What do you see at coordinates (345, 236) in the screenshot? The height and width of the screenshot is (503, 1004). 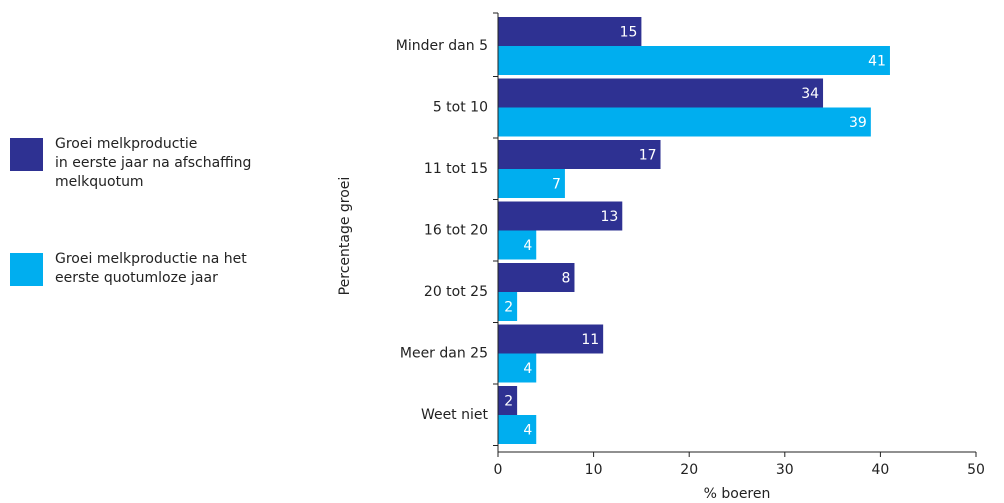 I see `y-axis-title: Percentage groei` at bounding box center [345, 236].